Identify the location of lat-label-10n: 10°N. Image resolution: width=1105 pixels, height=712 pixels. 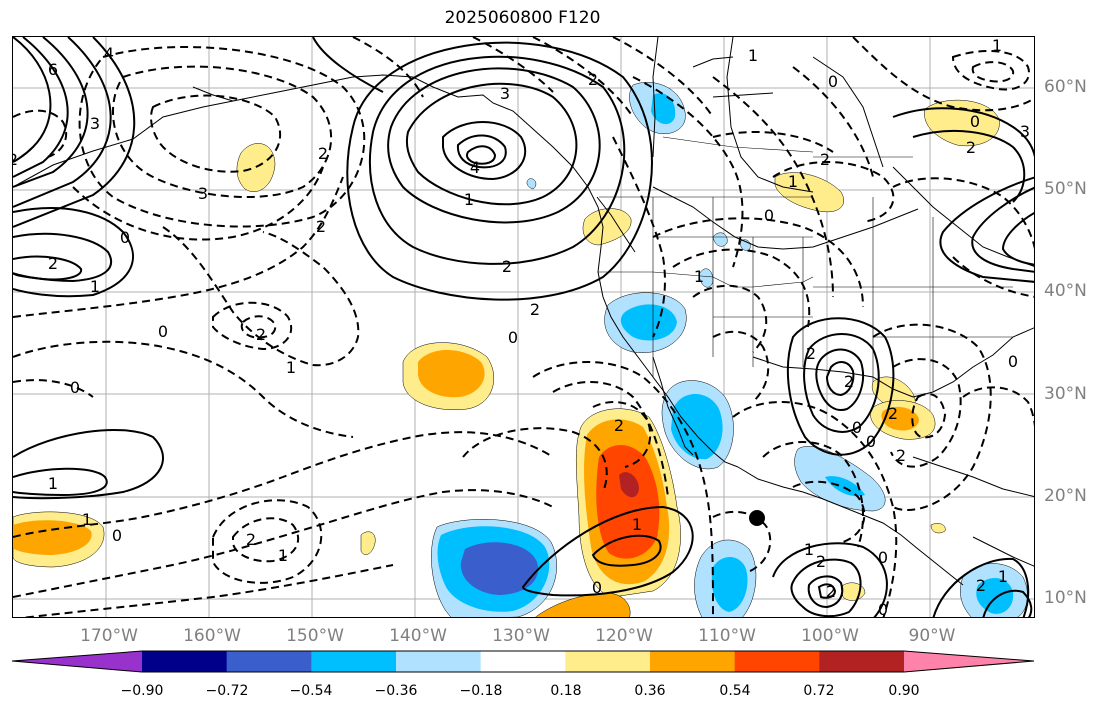
(1065, 598).